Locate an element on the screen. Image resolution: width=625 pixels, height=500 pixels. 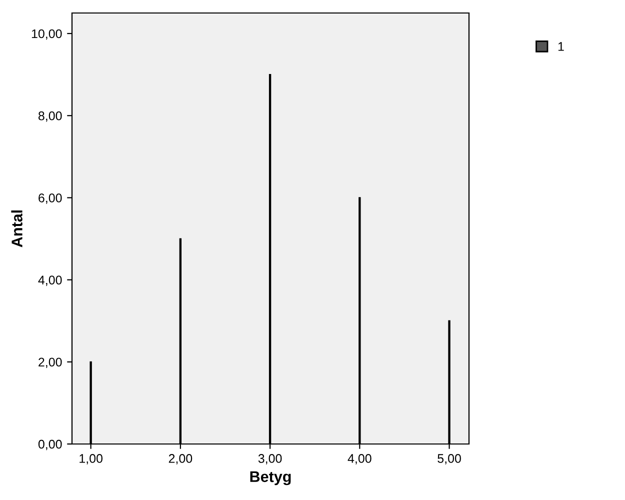
x-tick-label: 3,00 is located at coordinates (270, 459).